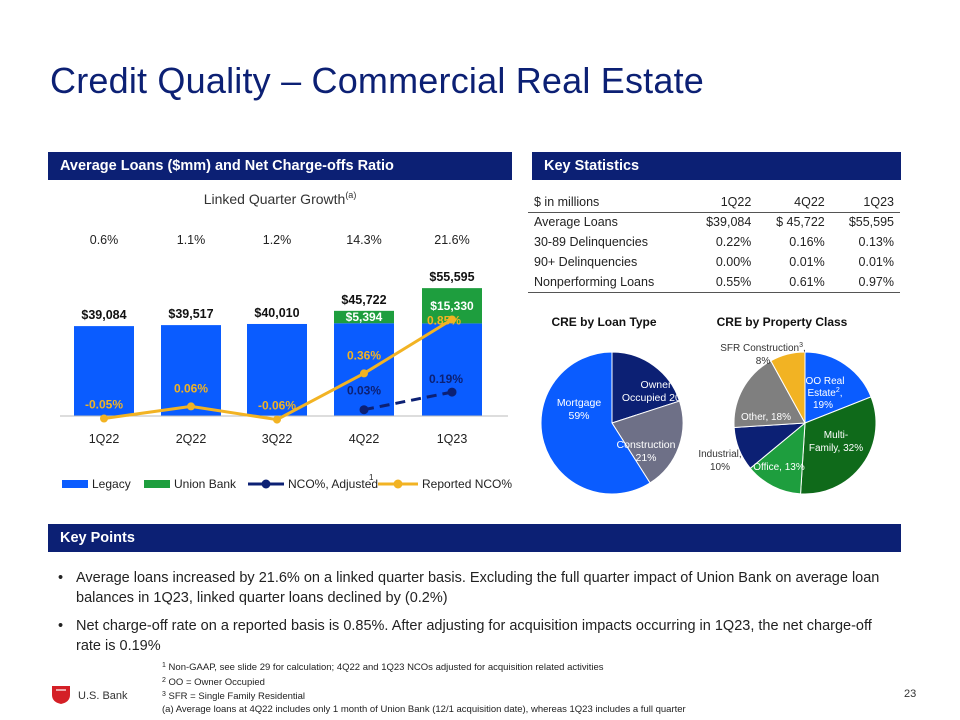 The image size is (960, 720). What do you see at coordinates (579, 403) in the screenshot?
I see `pie-slice-label: Mortgage` at bounding box center [579, 403].